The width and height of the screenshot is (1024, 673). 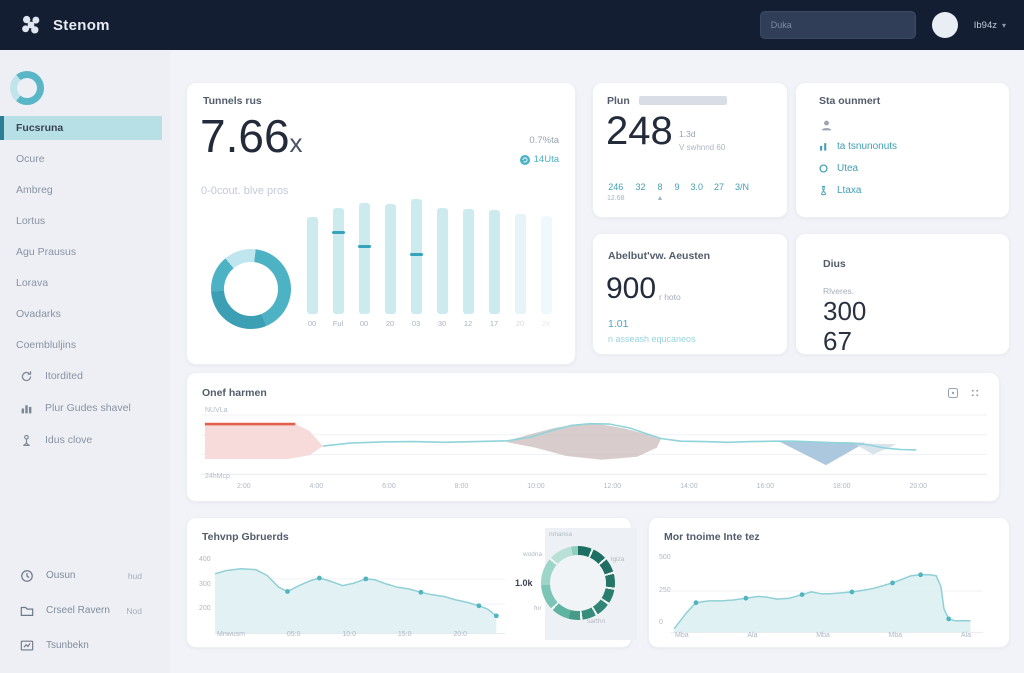 What do you see at coordinates (461, 486) in the screenshot?
I see `axis-label: 8:00` at bounding box center [461, 486].